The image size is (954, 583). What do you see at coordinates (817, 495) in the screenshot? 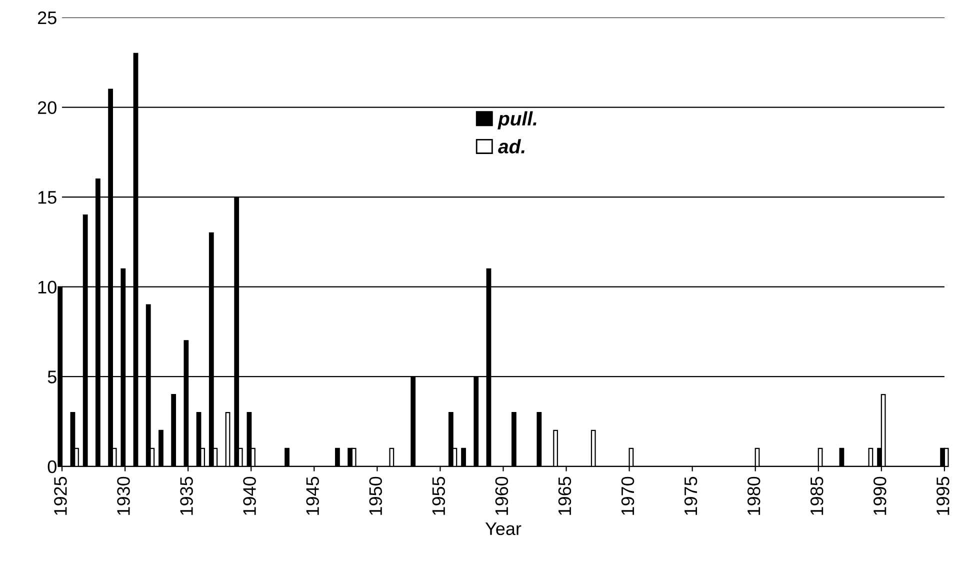
I see `x-tick-label: 1985` at bounding box center [817, 495].